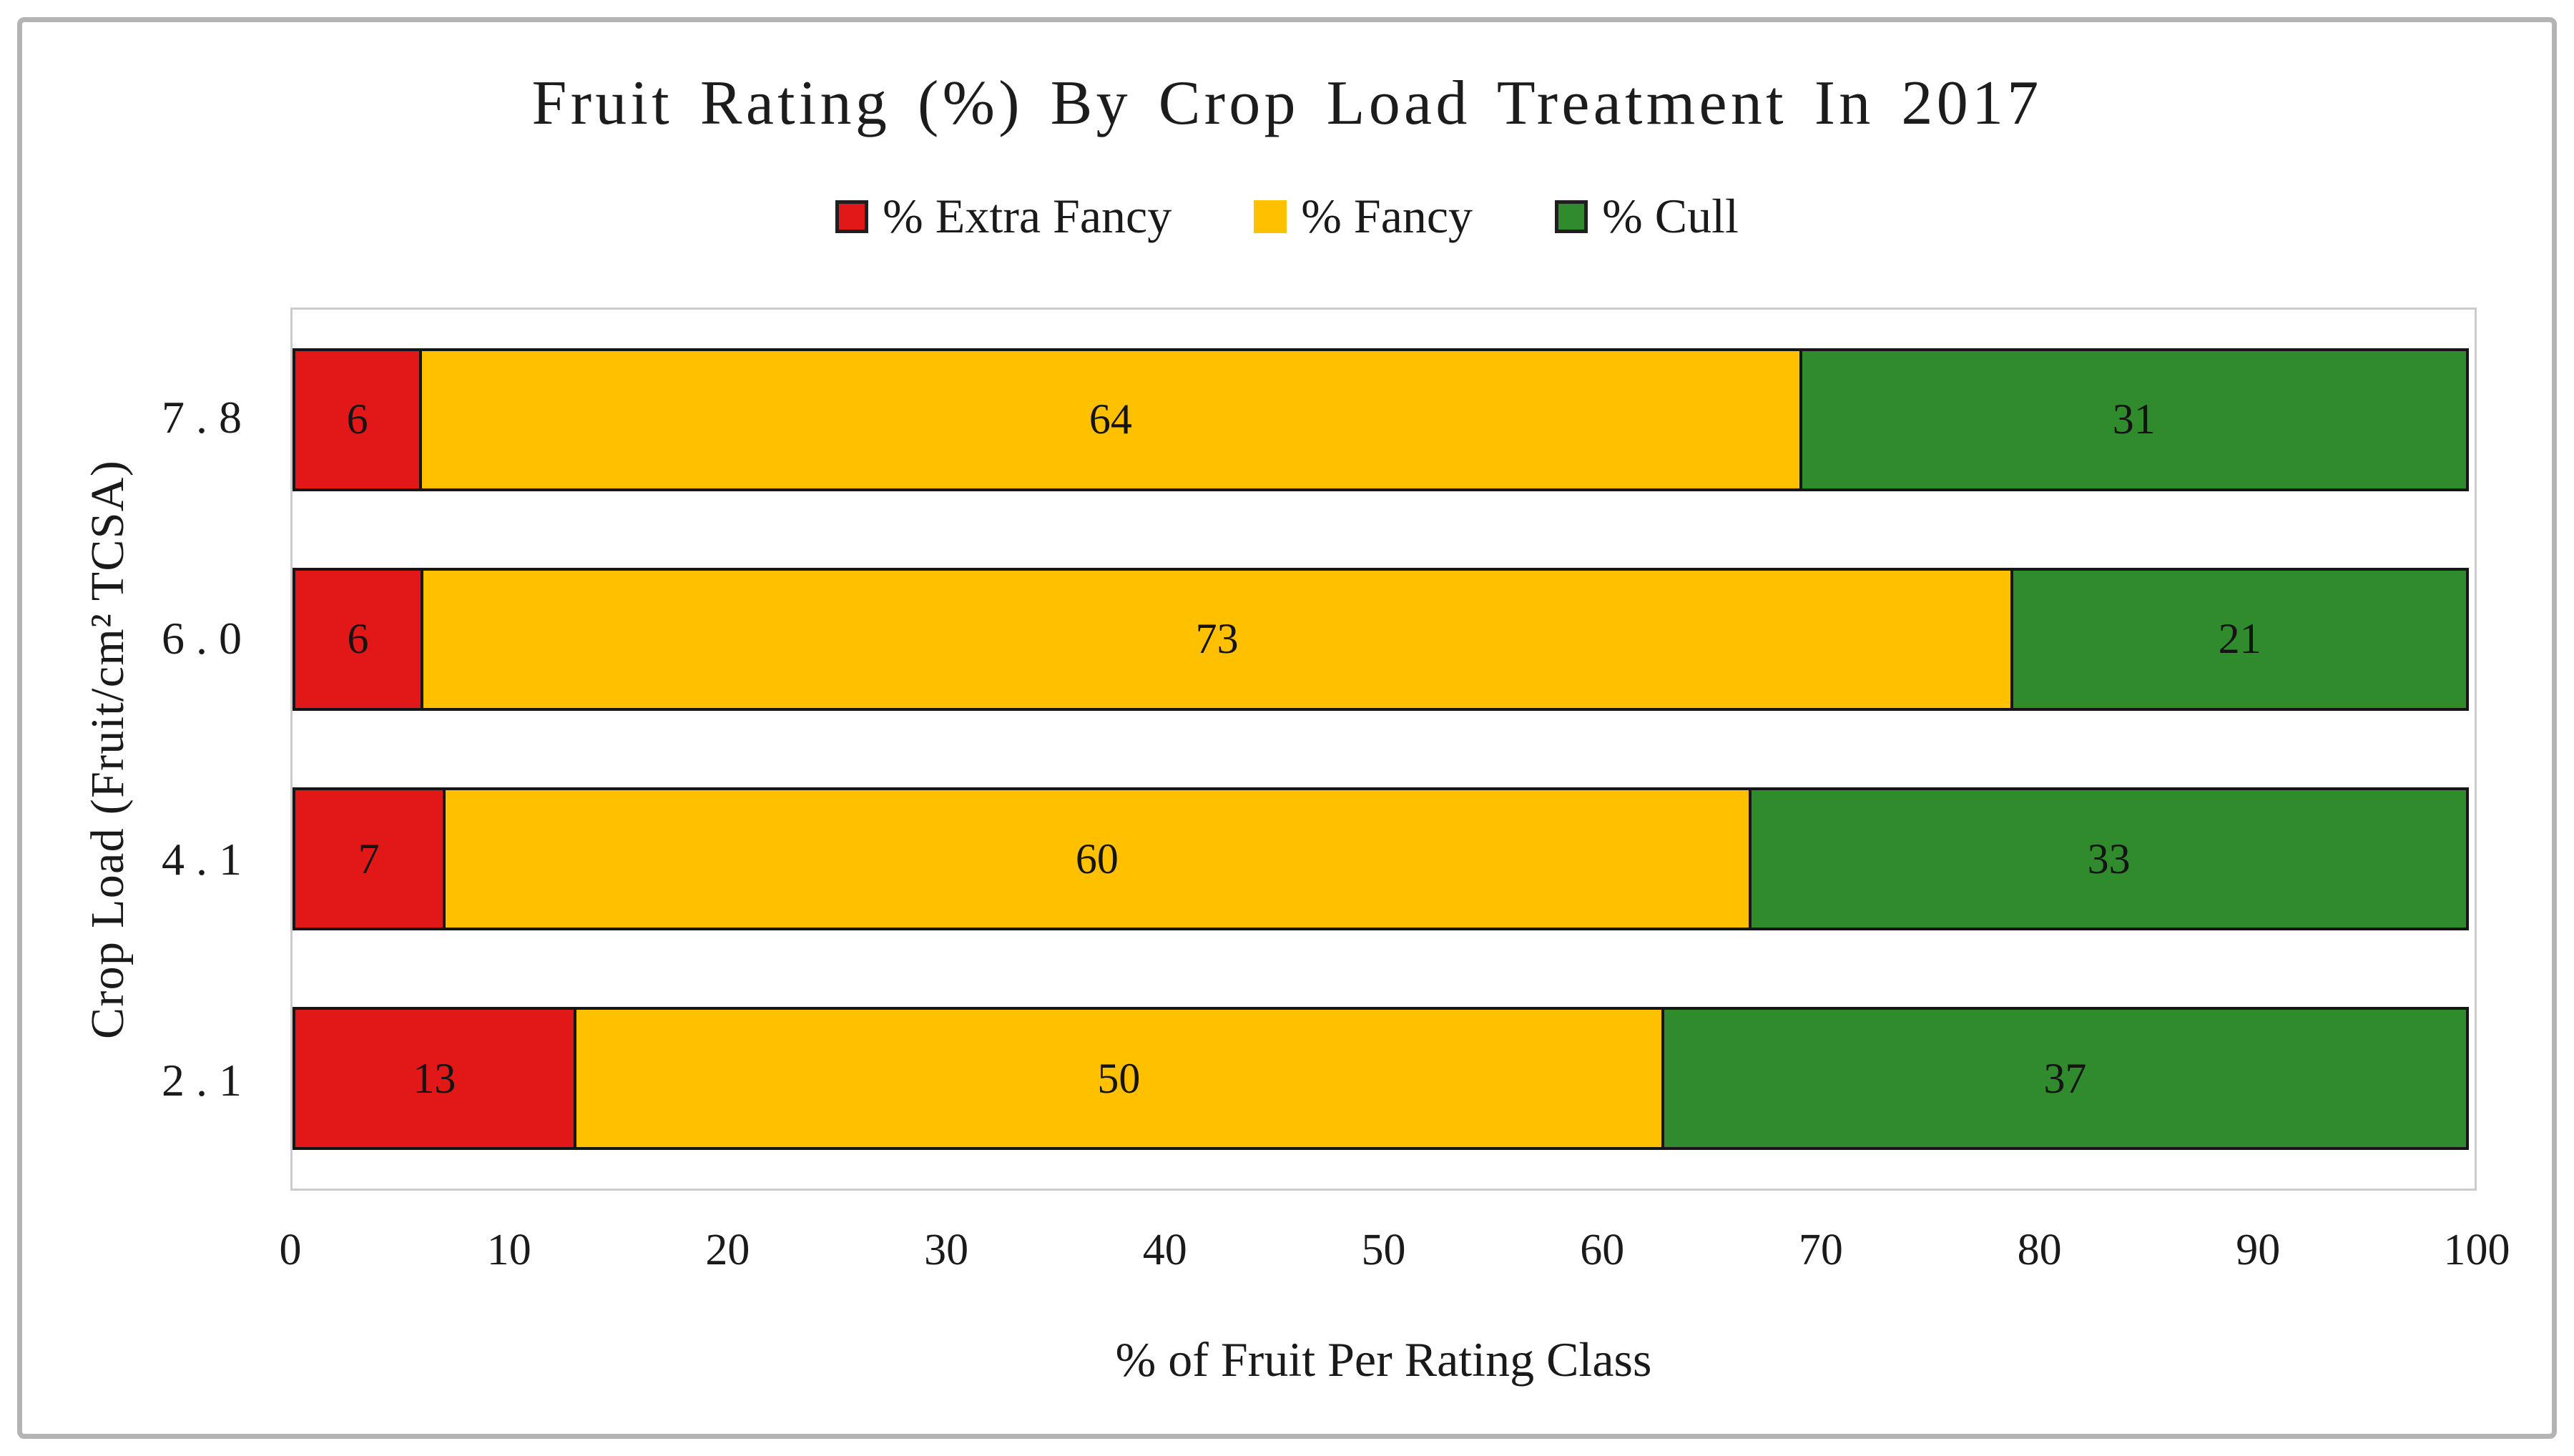  Describe the element at coordinates (728, 1250) in the screenshot. I see `x-tick-20: 20` at that location.